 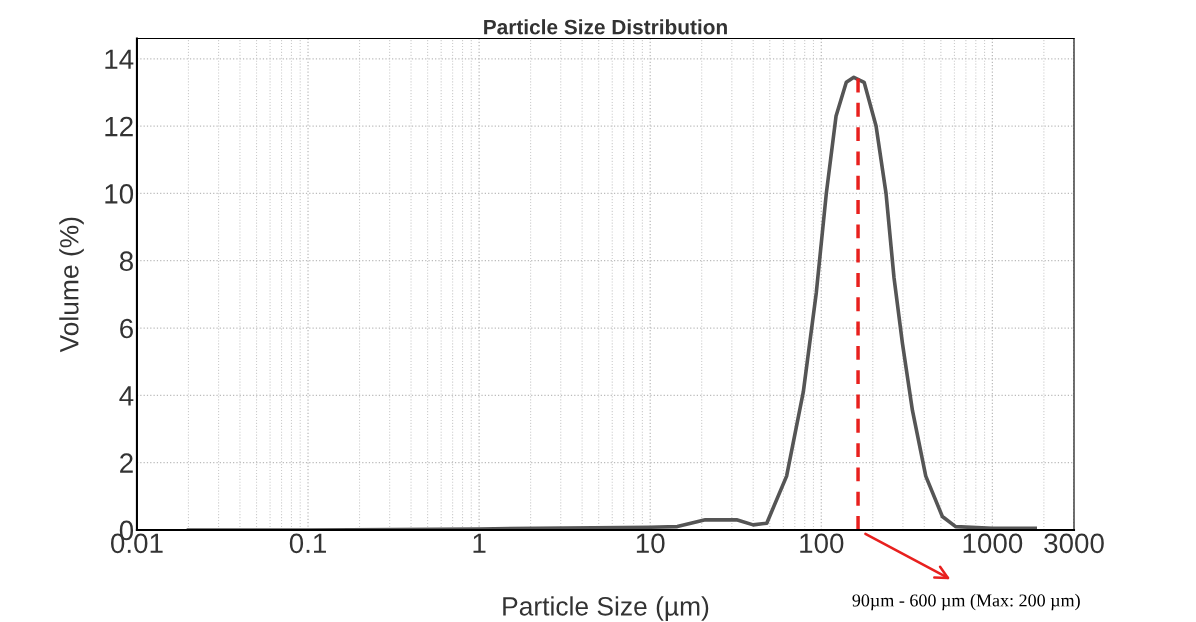 What do you see at coordinates (126, 463) in the screenshot?
I see `y-tick-label: 2` at bounding box center [126, 463].